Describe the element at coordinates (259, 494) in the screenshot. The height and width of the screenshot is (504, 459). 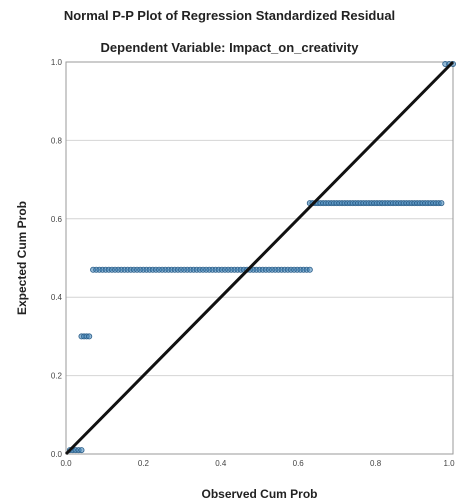
I see `x-axis-label: Observed Cum Prob` at that location.